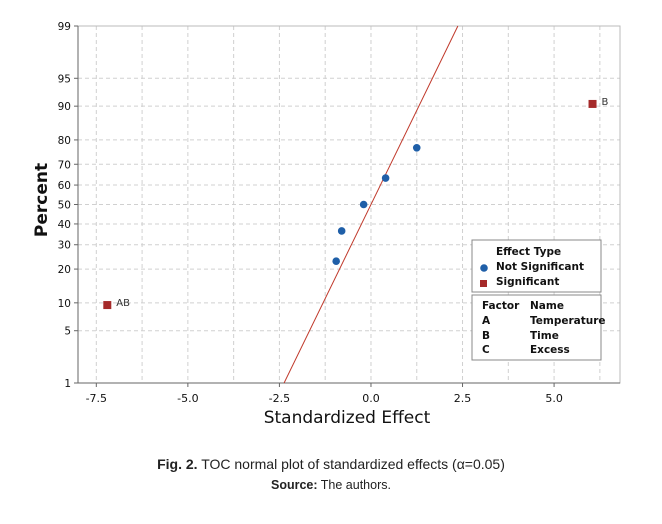 The image size is (662, 524). Describe the element at coordinates (568, 321) in the screenshot. I see `factor-a-name: Temperature` at that location.